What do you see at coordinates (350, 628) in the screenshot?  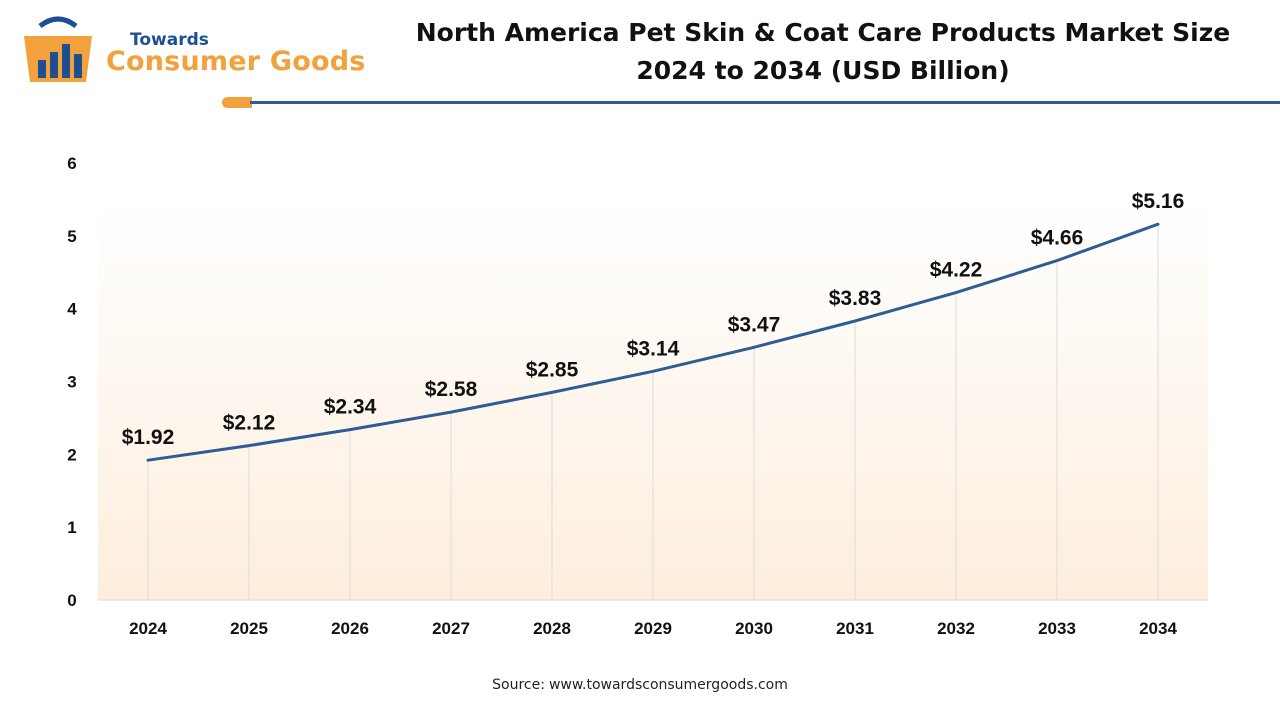 I see `x-tick-label: 2026` at bounding box center [350, 628].